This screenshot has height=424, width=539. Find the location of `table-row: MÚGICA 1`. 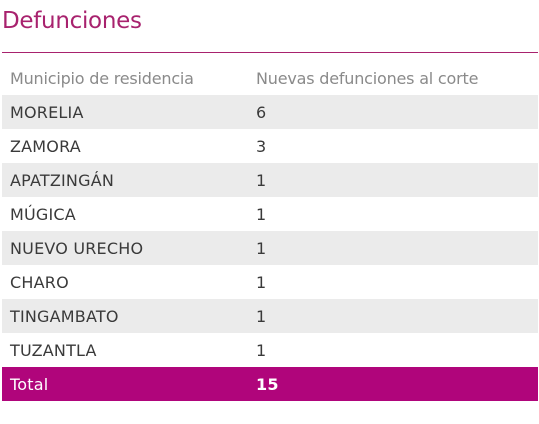

table-row: MÚGICA 1 is located at coordinates (270, 214).